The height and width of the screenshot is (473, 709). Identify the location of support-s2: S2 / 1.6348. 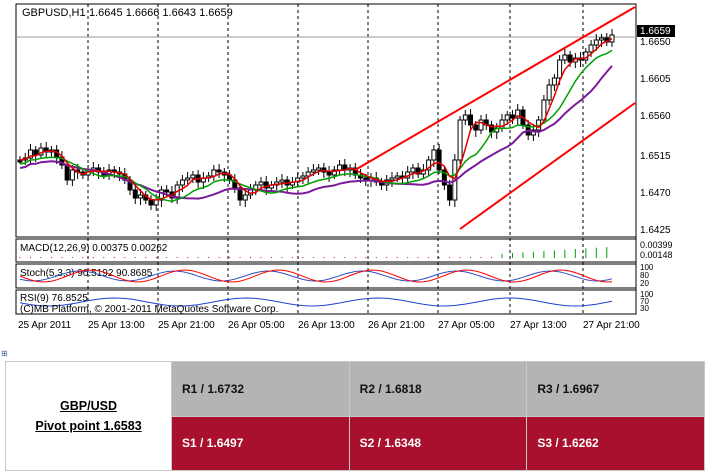
(438, 443).